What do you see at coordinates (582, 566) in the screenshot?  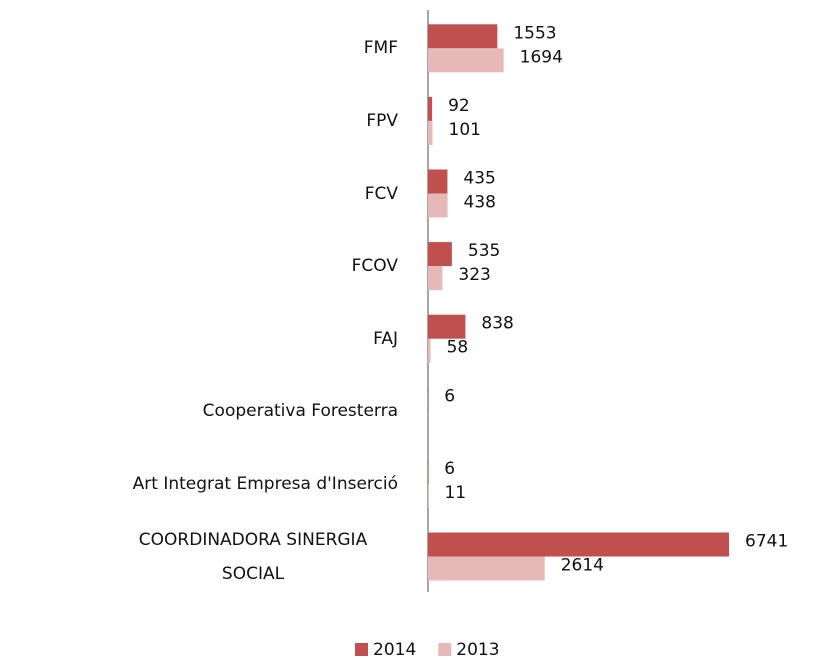 I see `value-label: 2614` at bounding box center [582, 566].